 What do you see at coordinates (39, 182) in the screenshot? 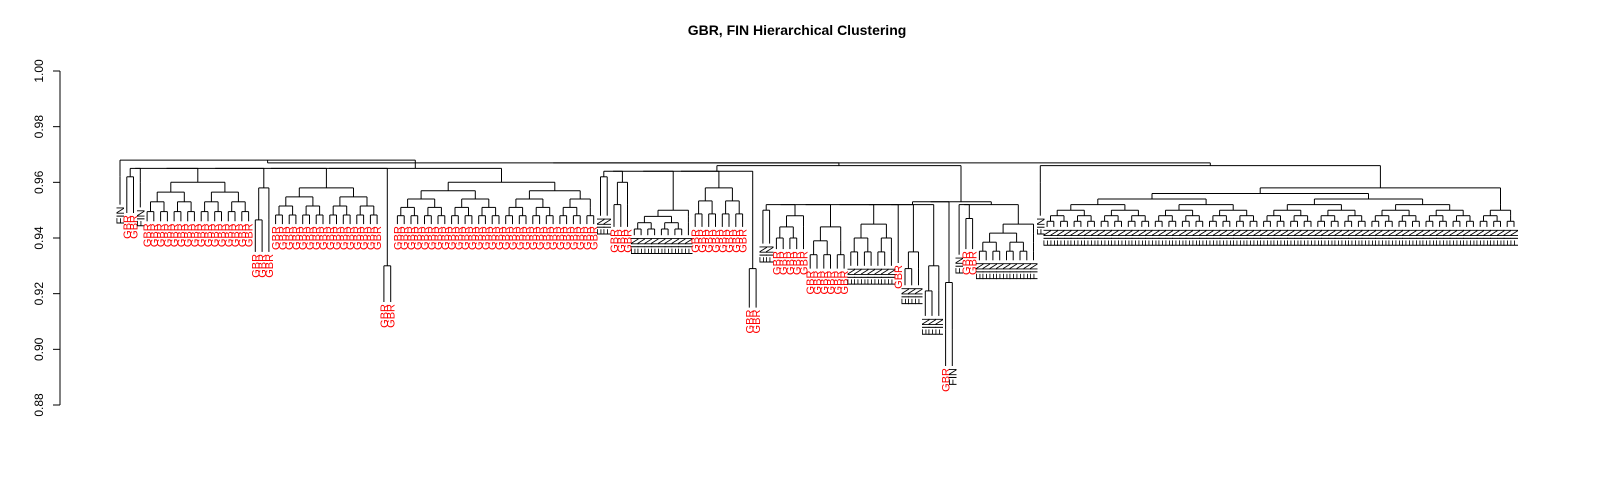
I see `y-tick-label: 0.96` at bounding box center [39, 182].